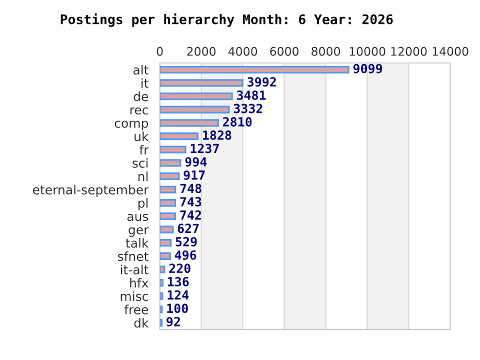 Image resolution: width=480 pixels, height=360 pixels. Describe the element at coordinates (450, 51) in the screenshot. I see `x-tick-label: 14000` at that location.